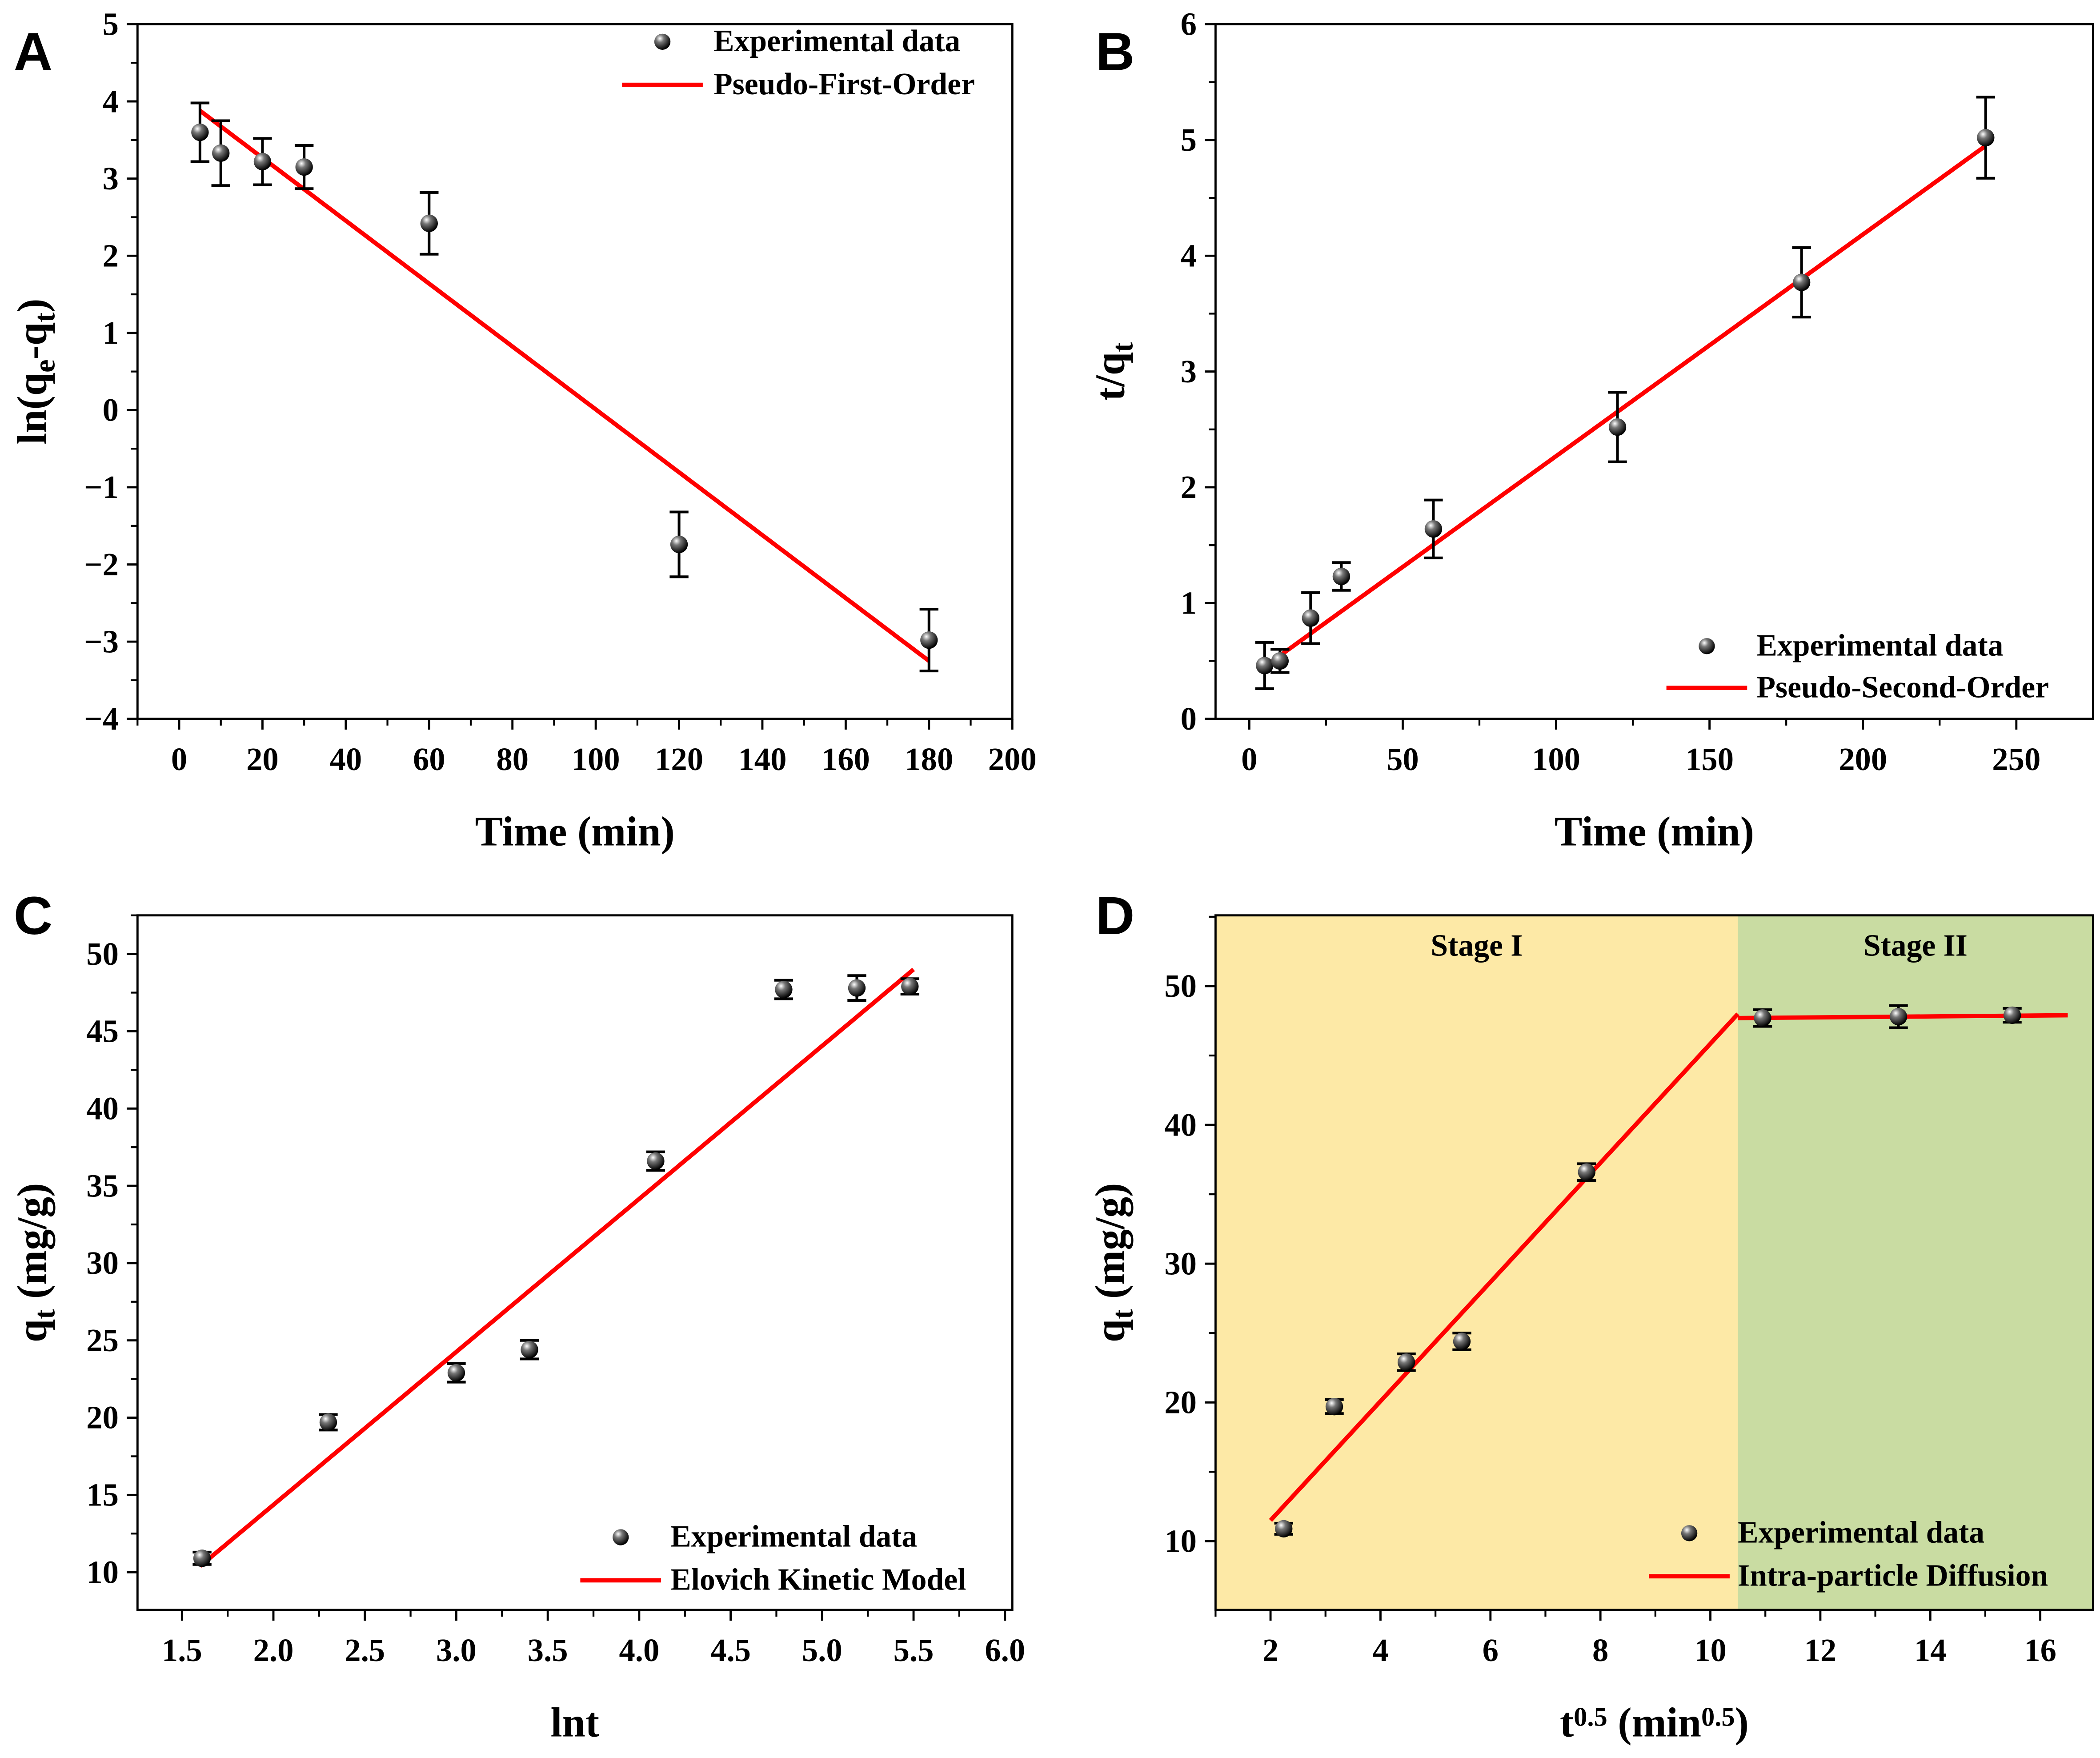 The image size is (2100, 1758). What do you see at coordinates (1180, 1125) in the screenshot?
I see `y-tick-label: 40` at bounding box center [1180, 1125].